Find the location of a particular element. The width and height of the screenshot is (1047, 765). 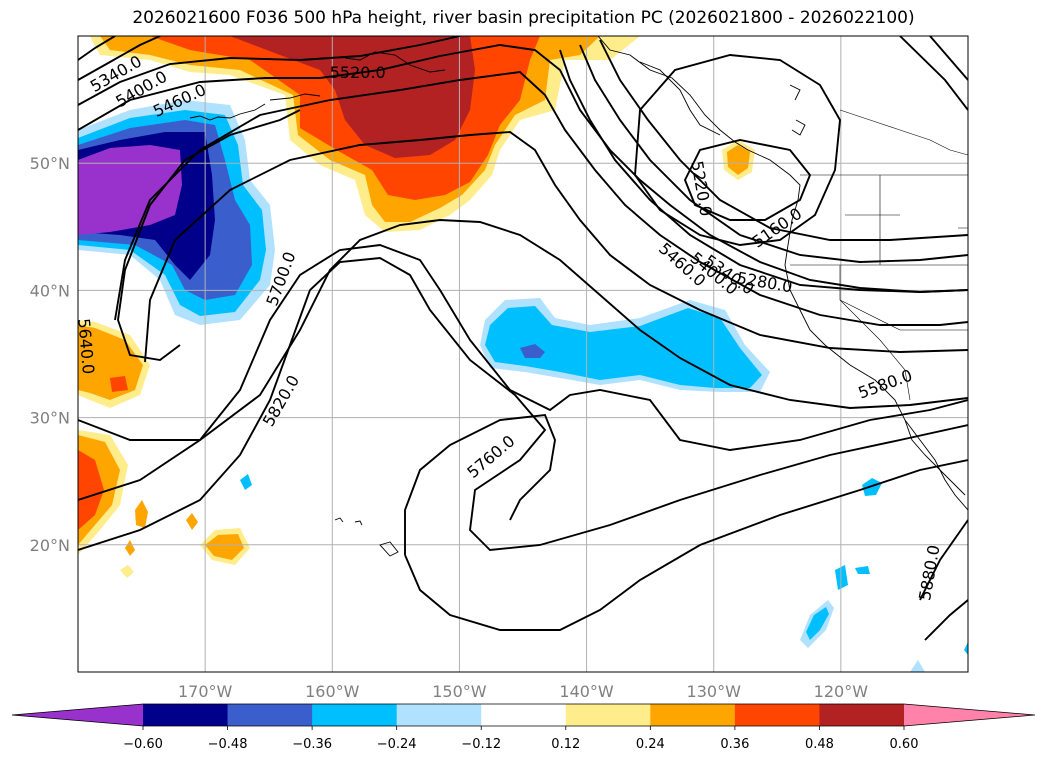

colorbar-extend-min is located at coordinates (77, 715).